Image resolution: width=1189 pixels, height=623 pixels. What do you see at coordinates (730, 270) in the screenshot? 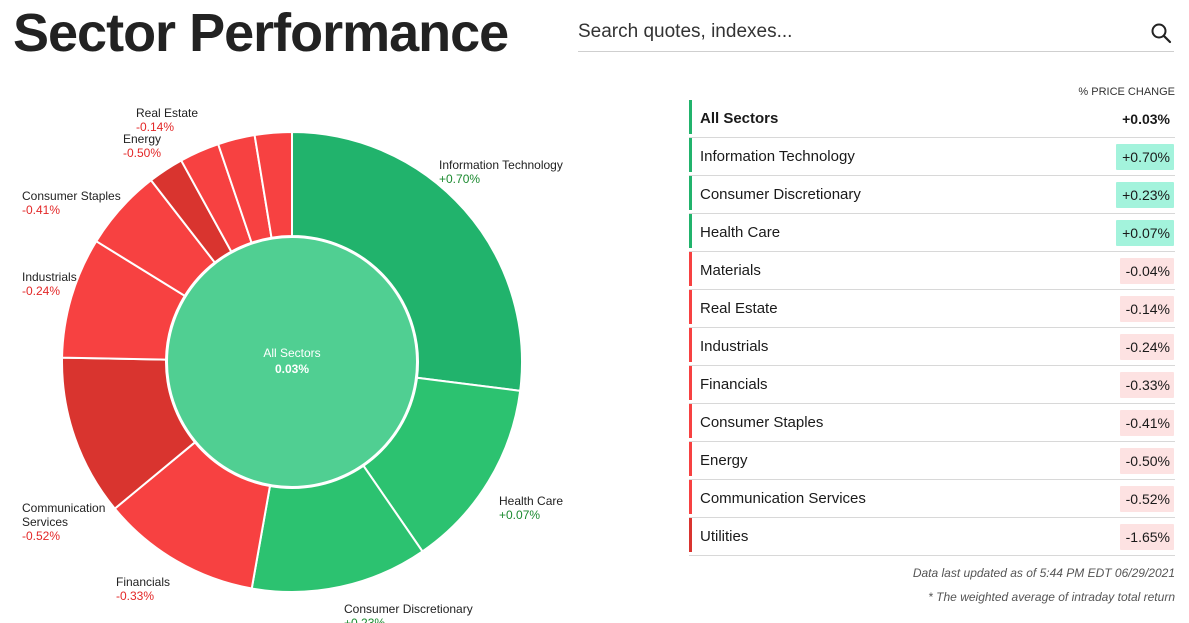
I see `sector-name: Materials` at bounding box center [730, 270].